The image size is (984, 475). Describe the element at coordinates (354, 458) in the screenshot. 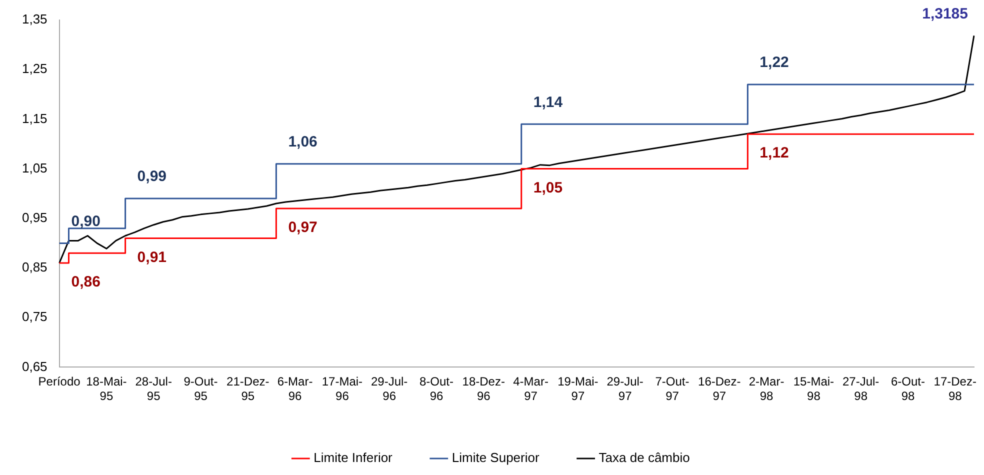

I see `legend-label: Limite Inferior` at that location.